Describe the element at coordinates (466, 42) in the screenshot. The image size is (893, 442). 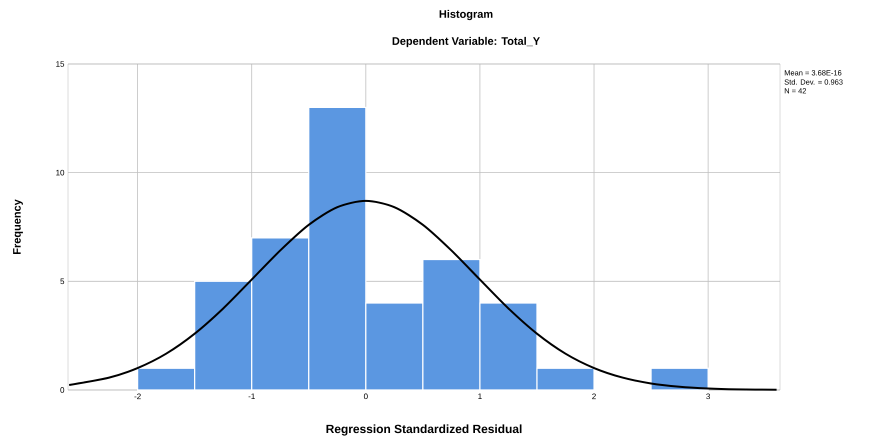
I see `chart-subtitle: Dependent Variable: Total_Y` at that location.